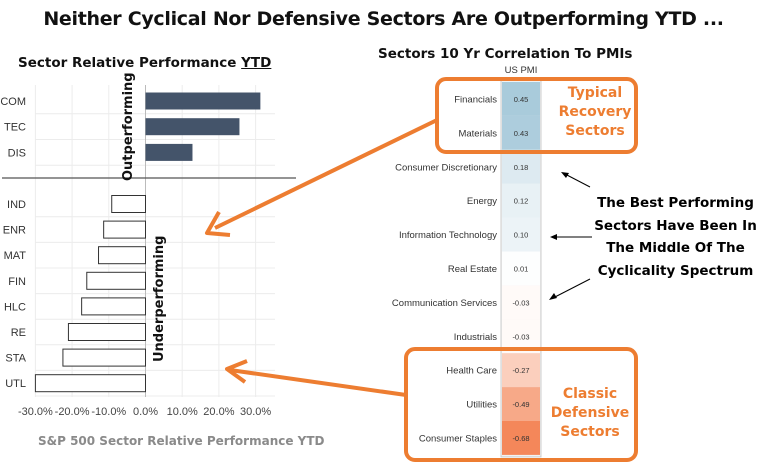  I want to click on heatmap-row-label: Communication Services, so click(444, 303).